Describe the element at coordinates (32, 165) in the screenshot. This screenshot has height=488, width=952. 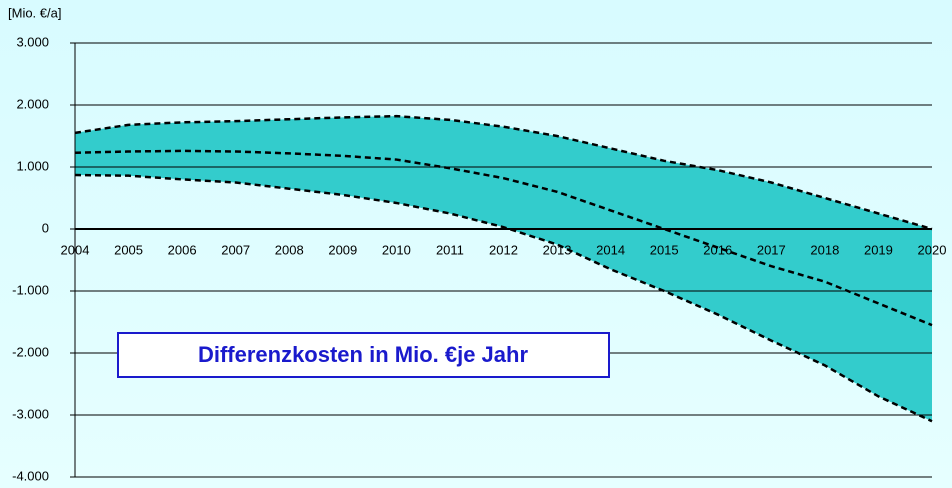
I see `y-tick-label: 1.000` at that location.